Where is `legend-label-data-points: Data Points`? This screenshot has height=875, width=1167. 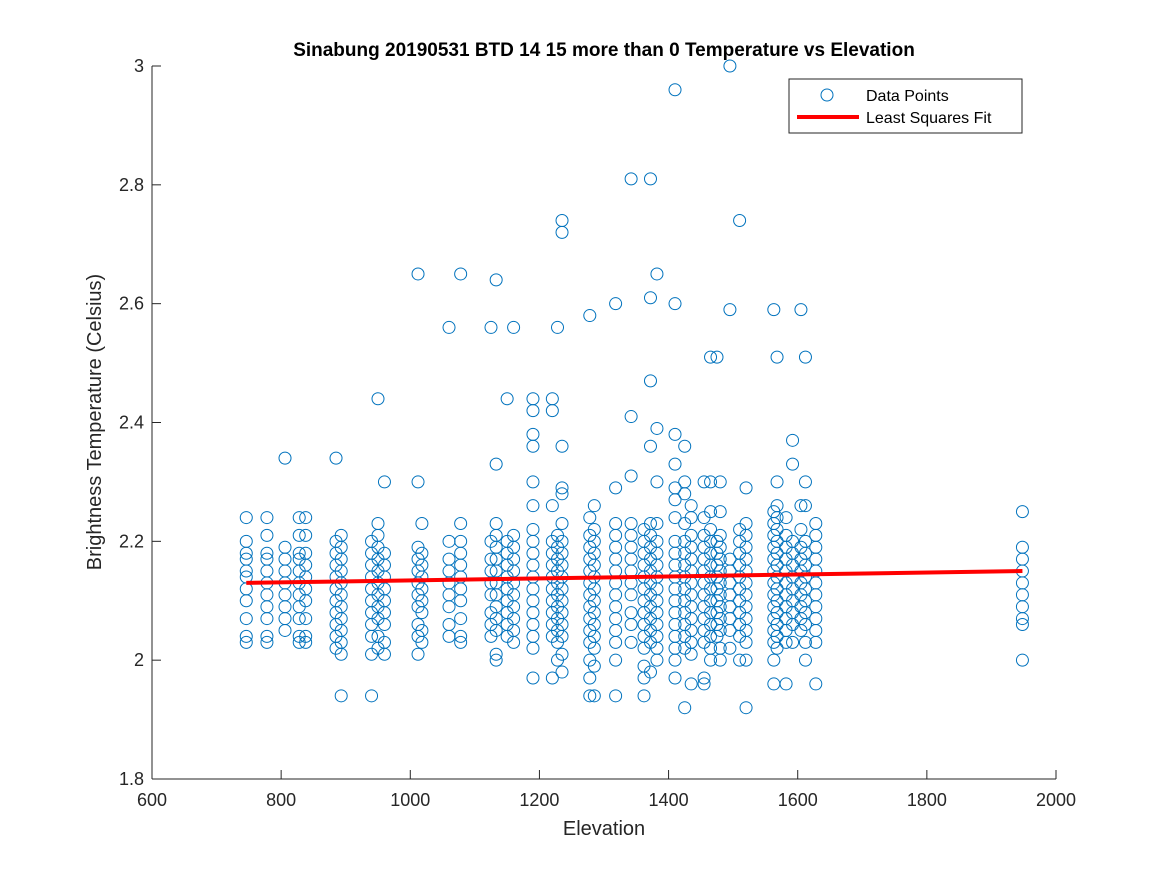 legend-label-data-points: Data Points is located at coordinates (907, 96).